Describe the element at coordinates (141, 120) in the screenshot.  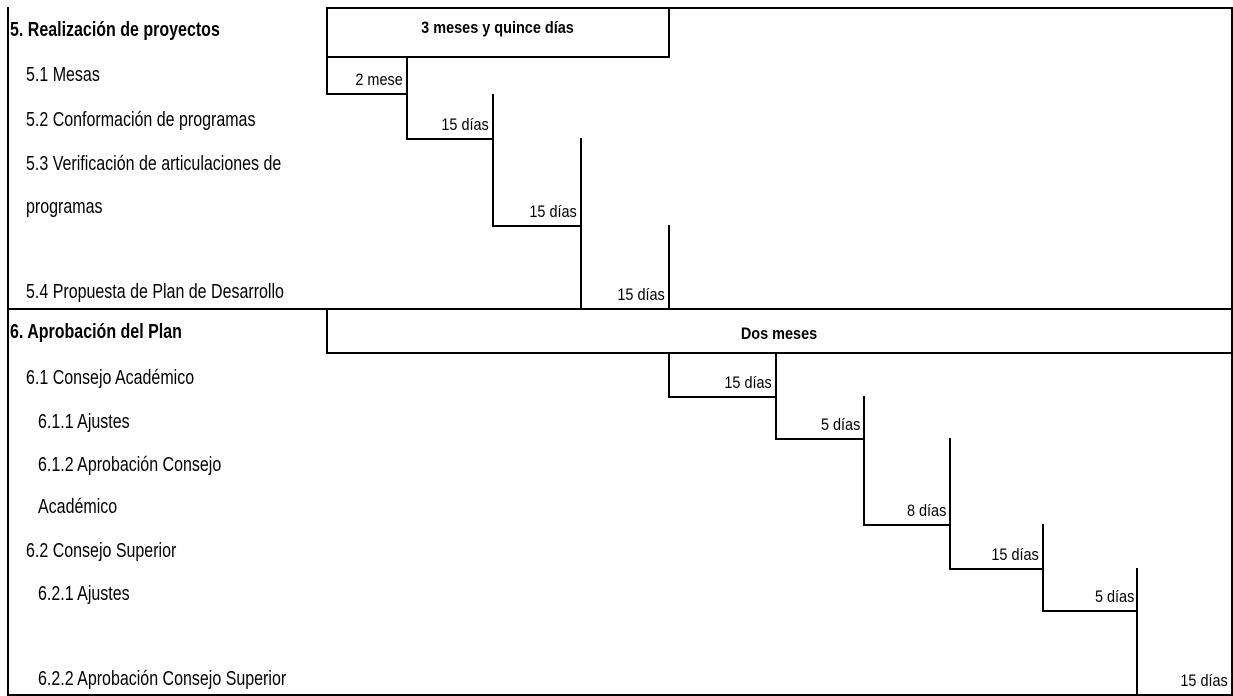
I see `task-label: 5.2 Conformación de programas` at that location.